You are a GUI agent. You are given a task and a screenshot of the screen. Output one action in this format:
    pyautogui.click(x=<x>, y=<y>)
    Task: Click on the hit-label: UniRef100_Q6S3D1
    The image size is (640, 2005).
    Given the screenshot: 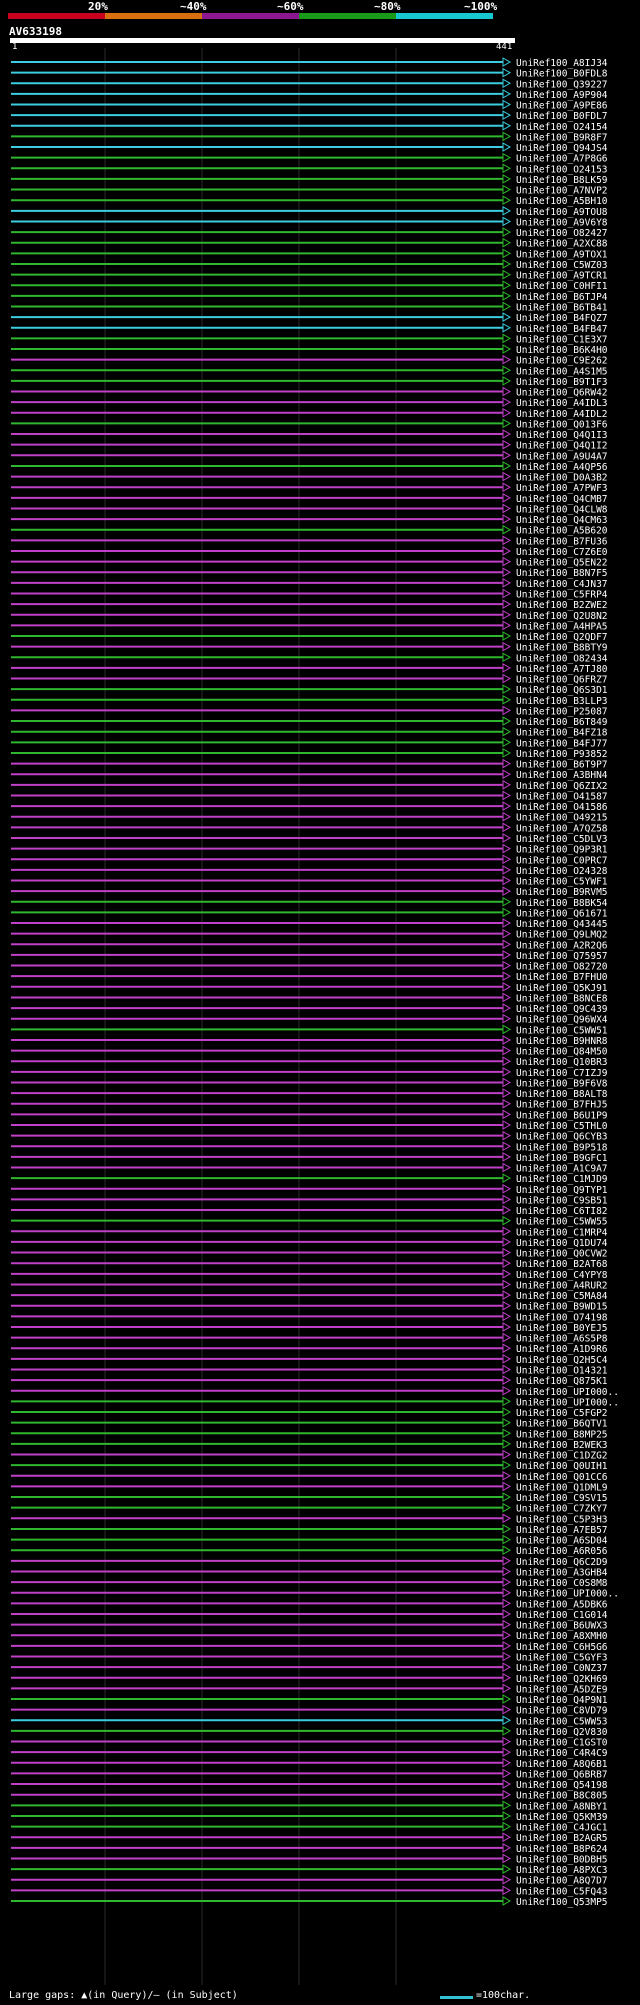 What is the action you would take?
    pyautogui.click(x=562, y=690)
    